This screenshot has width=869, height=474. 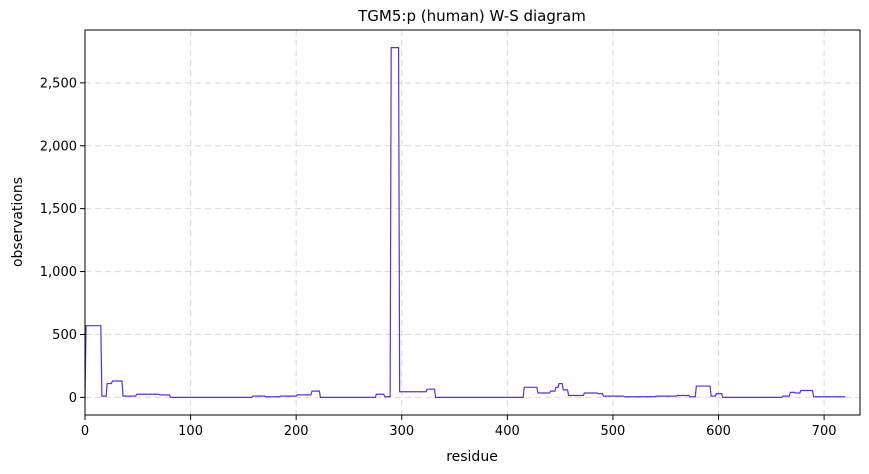 I want to click on x-tick-label: 300, so click(x=401, y=431).